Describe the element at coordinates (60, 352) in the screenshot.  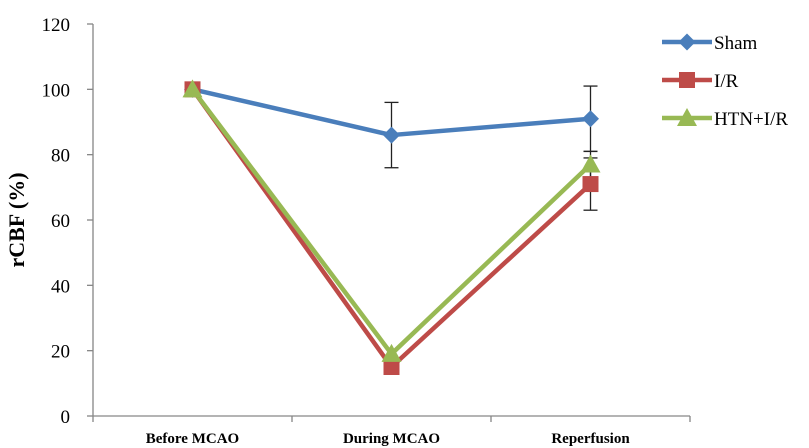
I see `y-tick-label: 20` at that location.